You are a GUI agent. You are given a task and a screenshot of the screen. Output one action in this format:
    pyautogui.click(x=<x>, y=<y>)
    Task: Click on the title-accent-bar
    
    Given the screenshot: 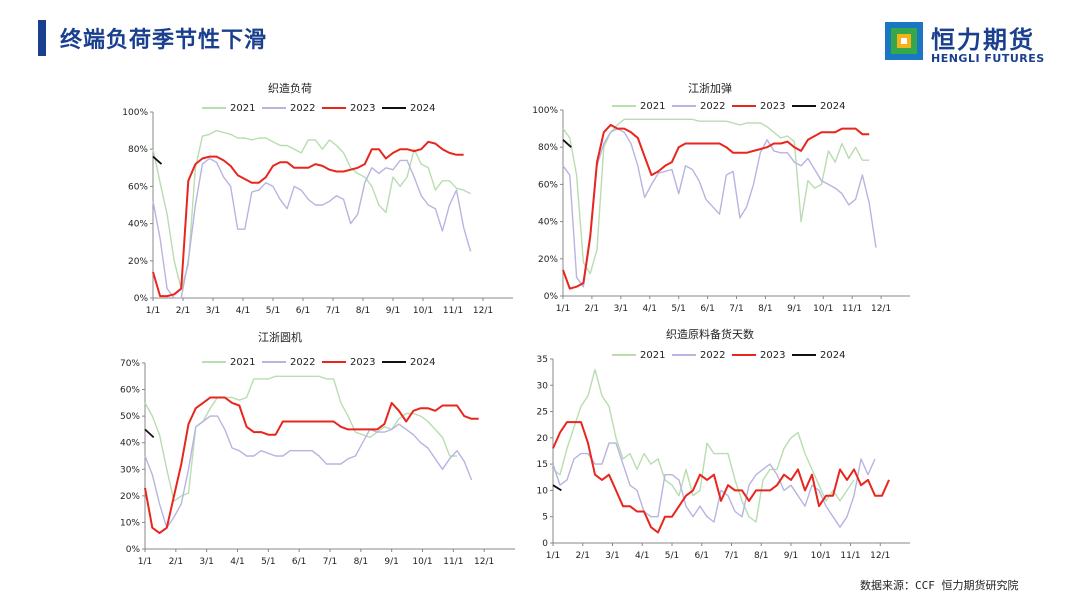 What is the action you would take?
    pyautogui.click(x=42, y=38)
    